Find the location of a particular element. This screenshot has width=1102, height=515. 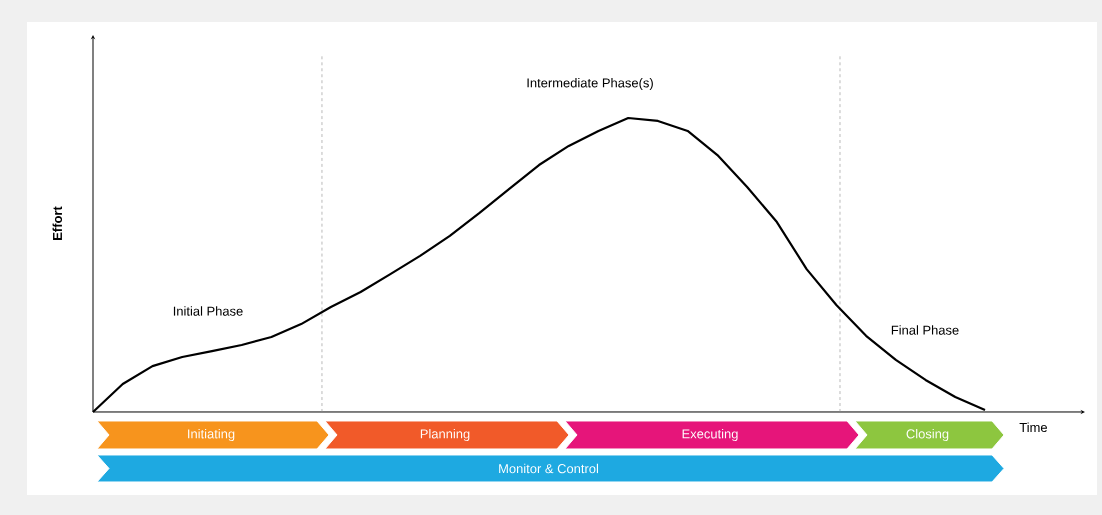

category-label: Planning is located at coordinates (445, 435).